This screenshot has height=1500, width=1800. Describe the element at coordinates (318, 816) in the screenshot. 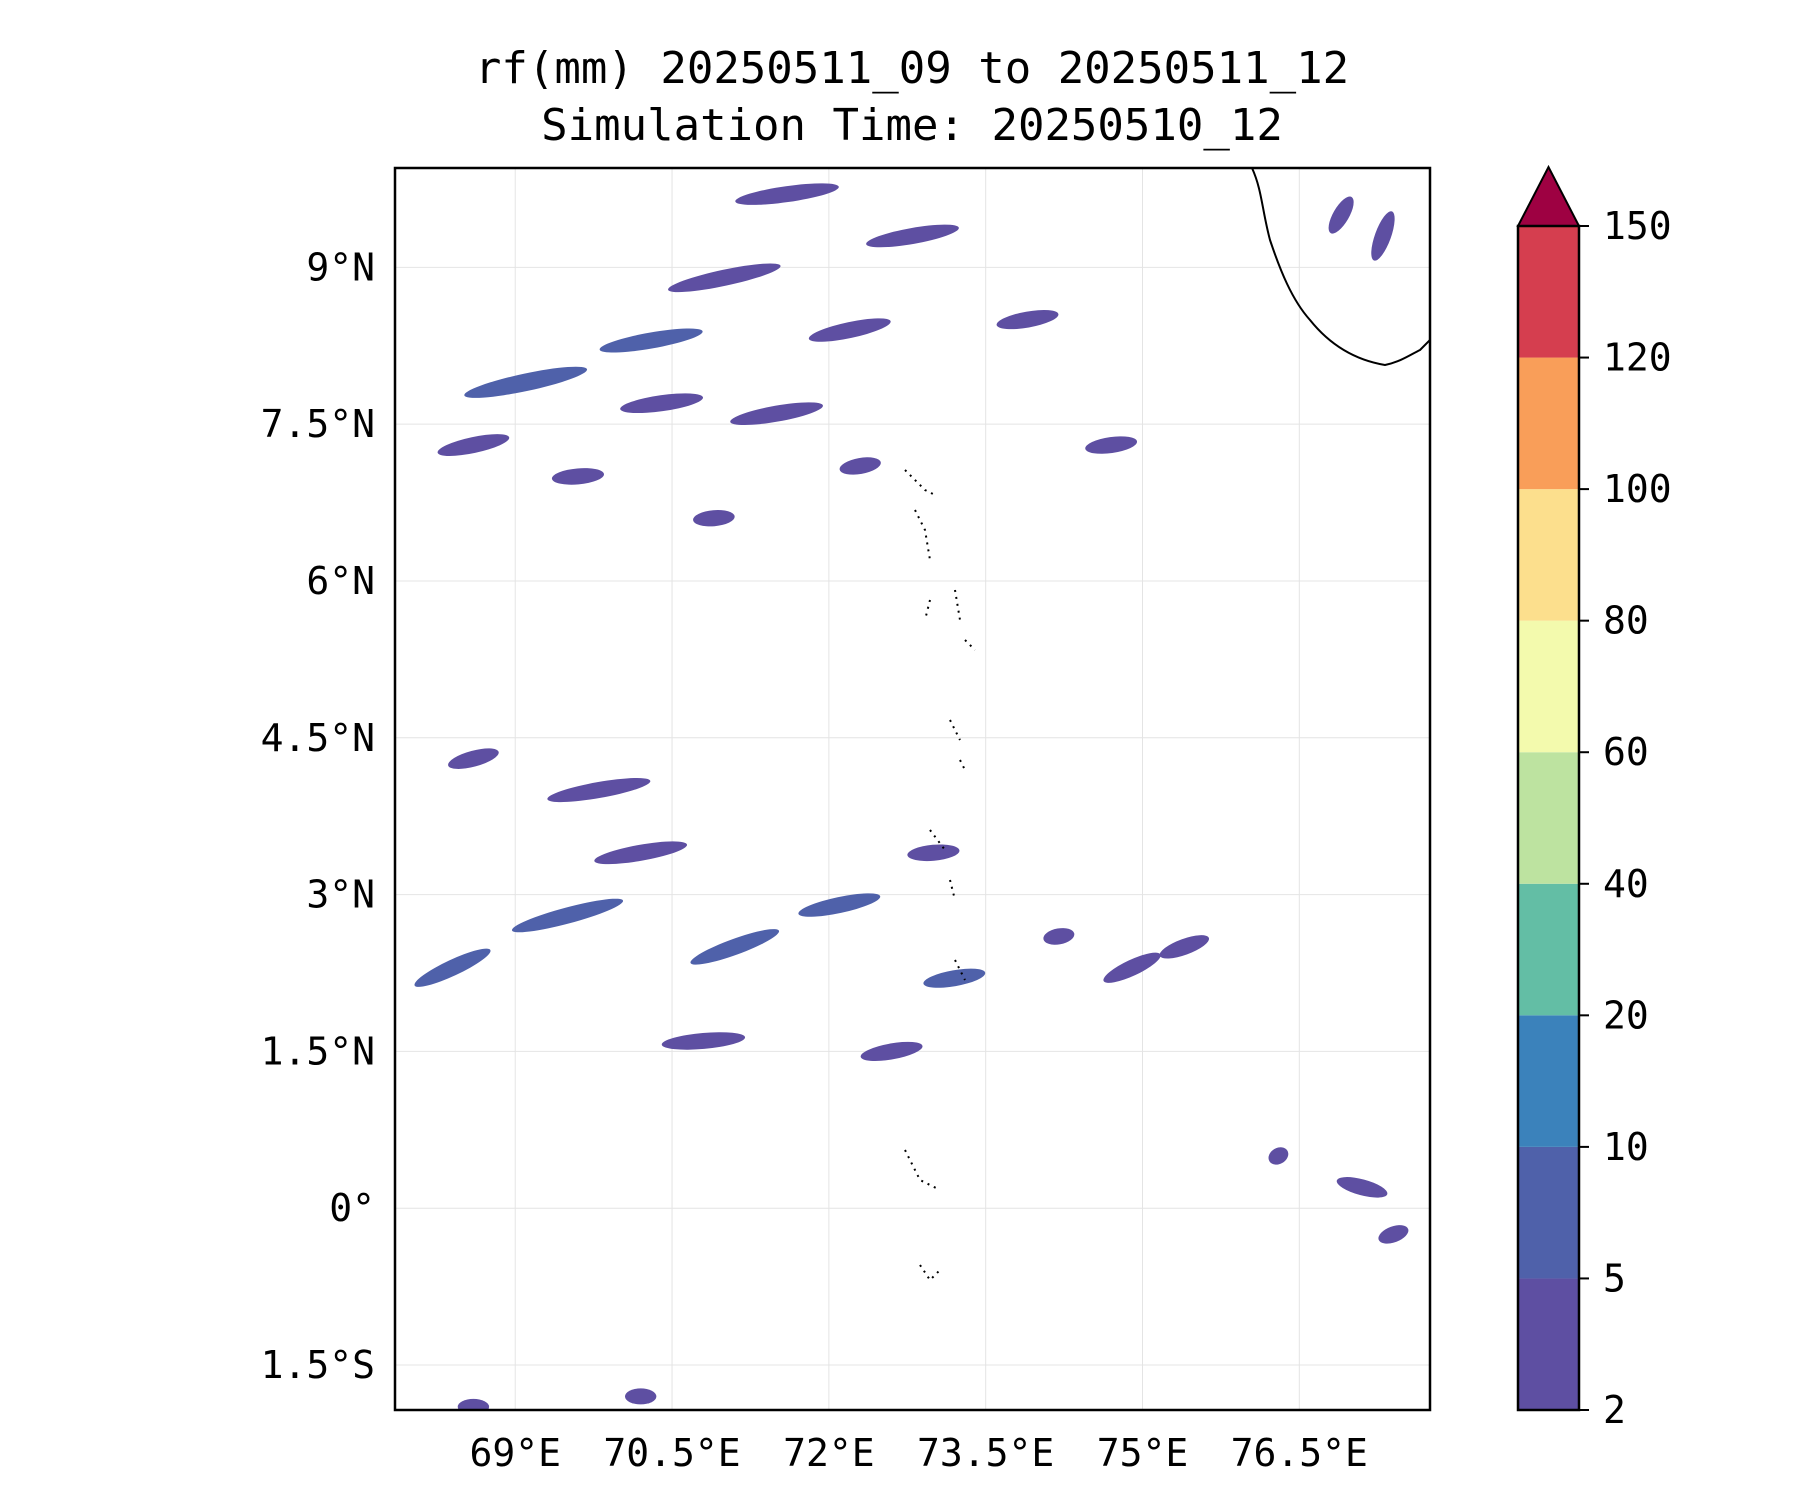

I see `y-axis-ticks: 9°N 7.5°N 6°N 4.5°N 3°N 1.5°N 0° 1.5°S` at that location.